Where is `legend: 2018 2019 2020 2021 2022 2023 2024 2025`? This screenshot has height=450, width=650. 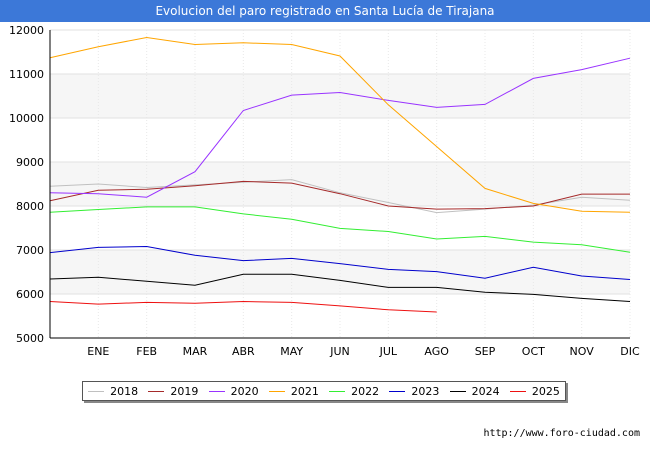 legend: 2018 2019 2020 2021 2022 2023 2024 2025 is located at coordinates (324, 391).